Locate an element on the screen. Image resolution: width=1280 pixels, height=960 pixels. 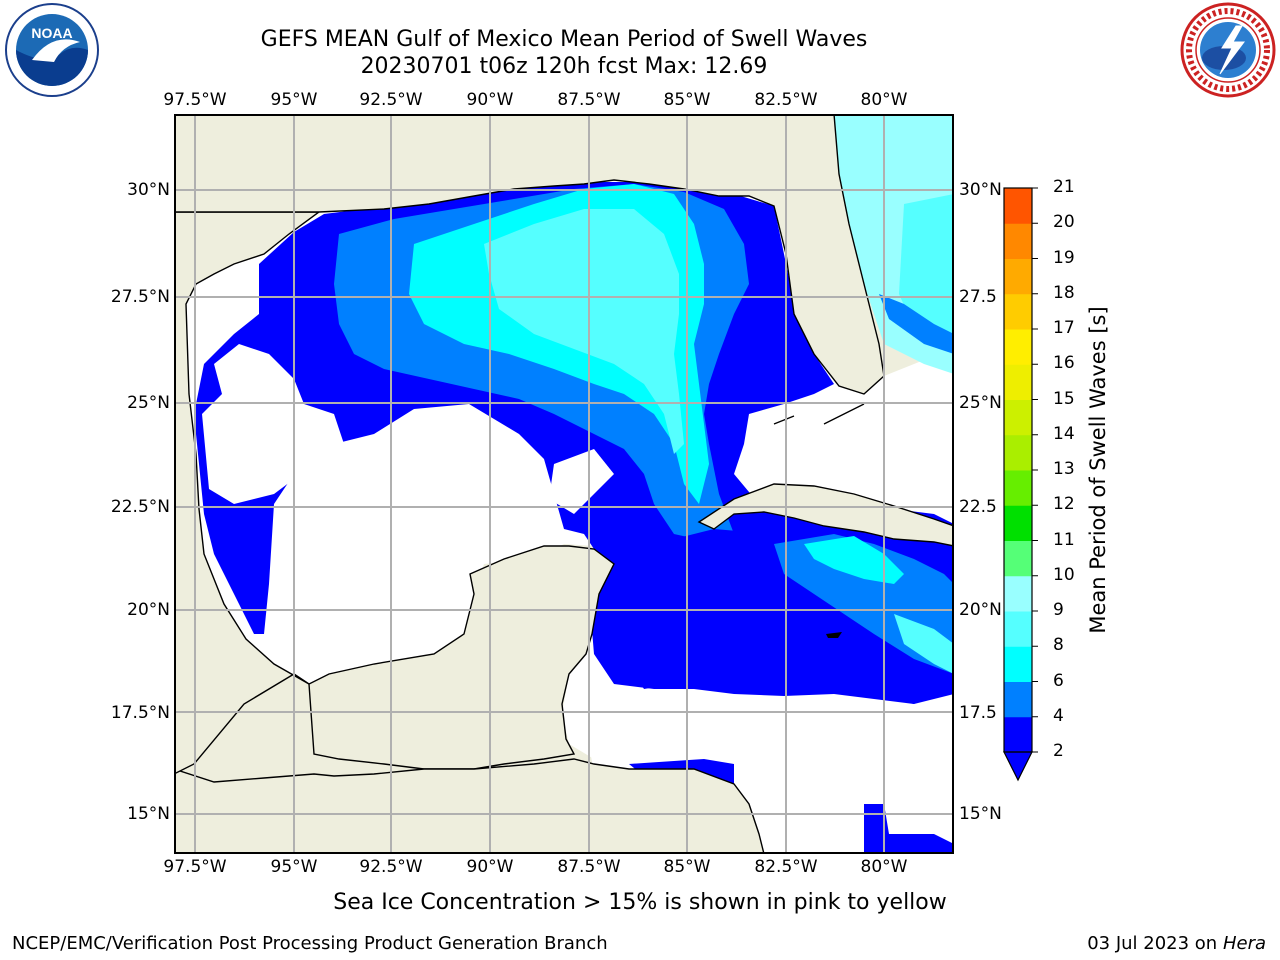
colorbar-tick-label: 8 is located at coordinates (1058, 645).